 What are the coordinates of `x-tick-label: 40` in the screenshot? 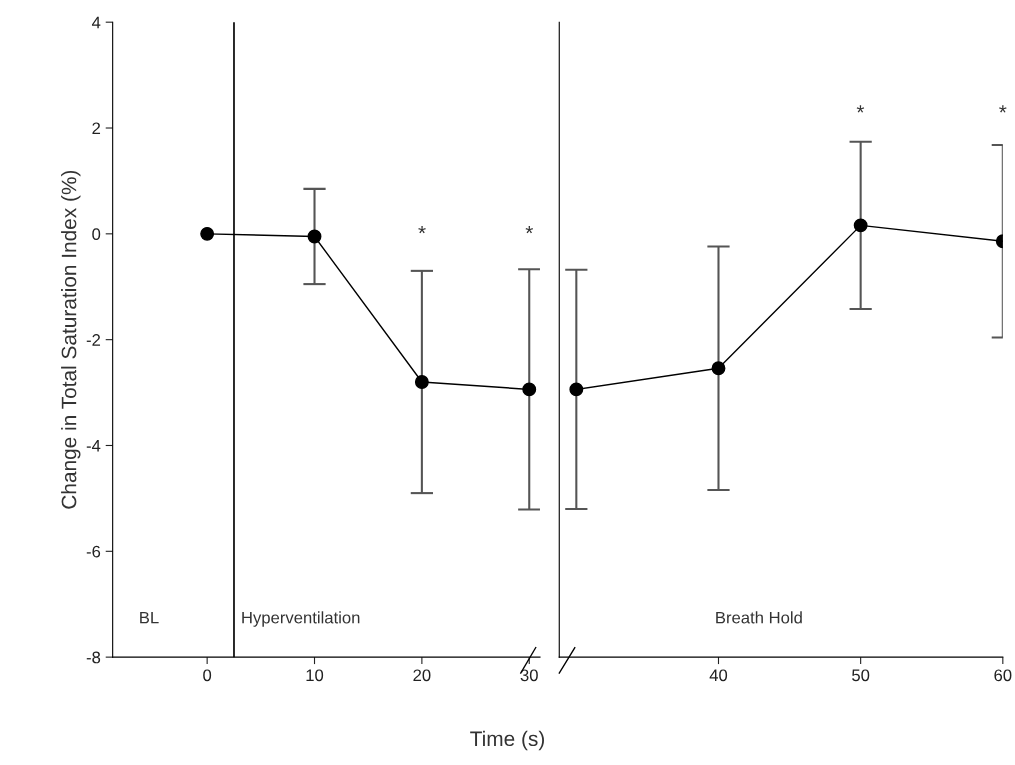 It's located at (718, 675).